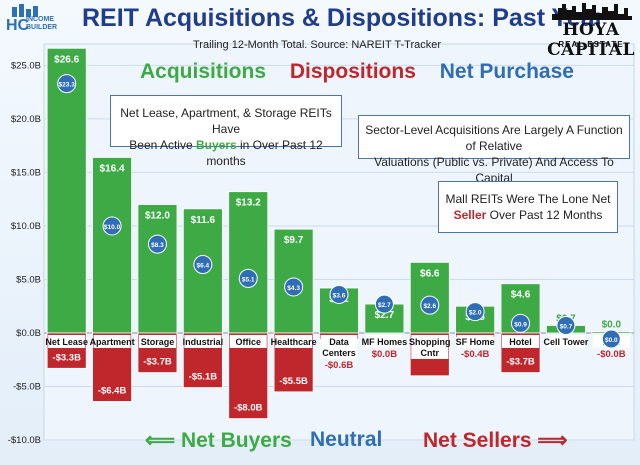 This screenshot has width=640, height=465. I want to click on net-purchase-value-label: $2.0, so click(475, 313).